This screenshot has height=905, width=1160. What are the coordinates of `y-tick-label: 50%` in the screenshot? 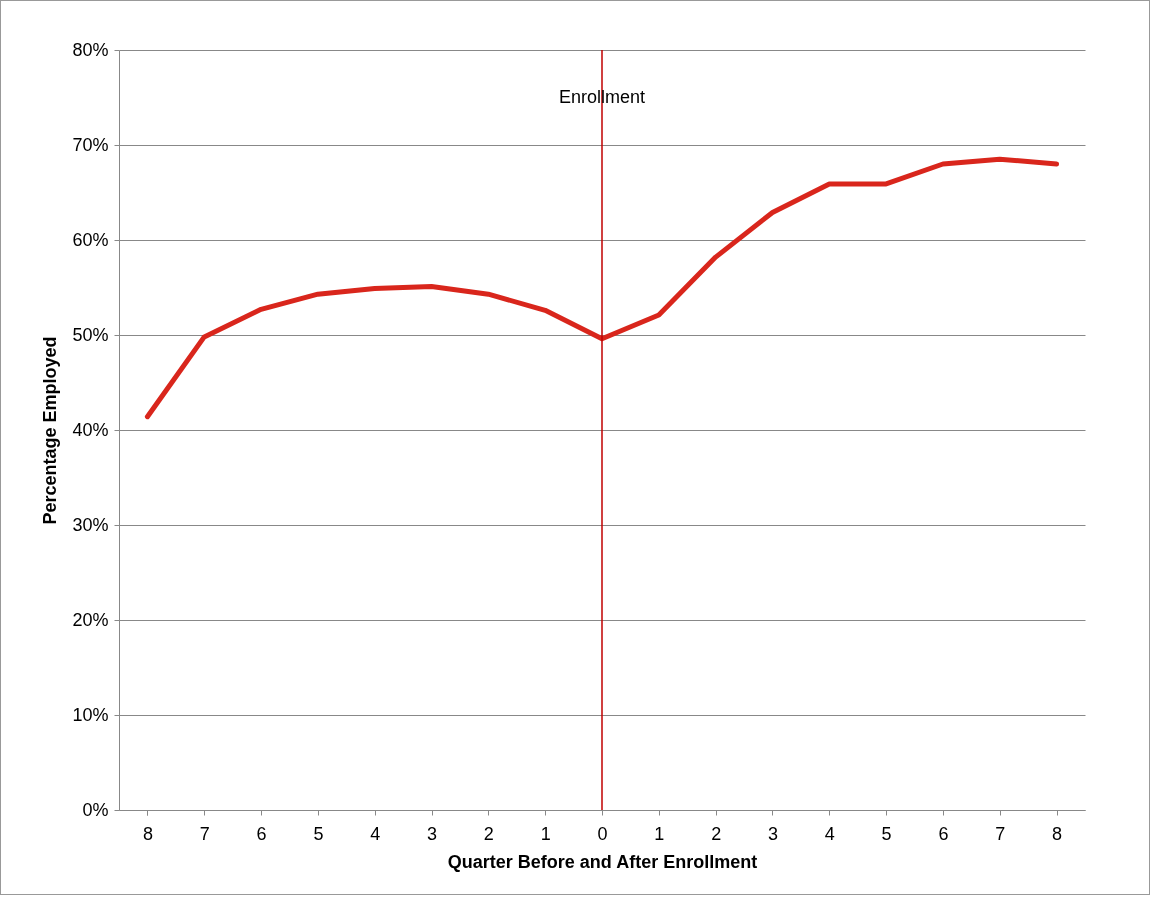 It's located at (90, 334).